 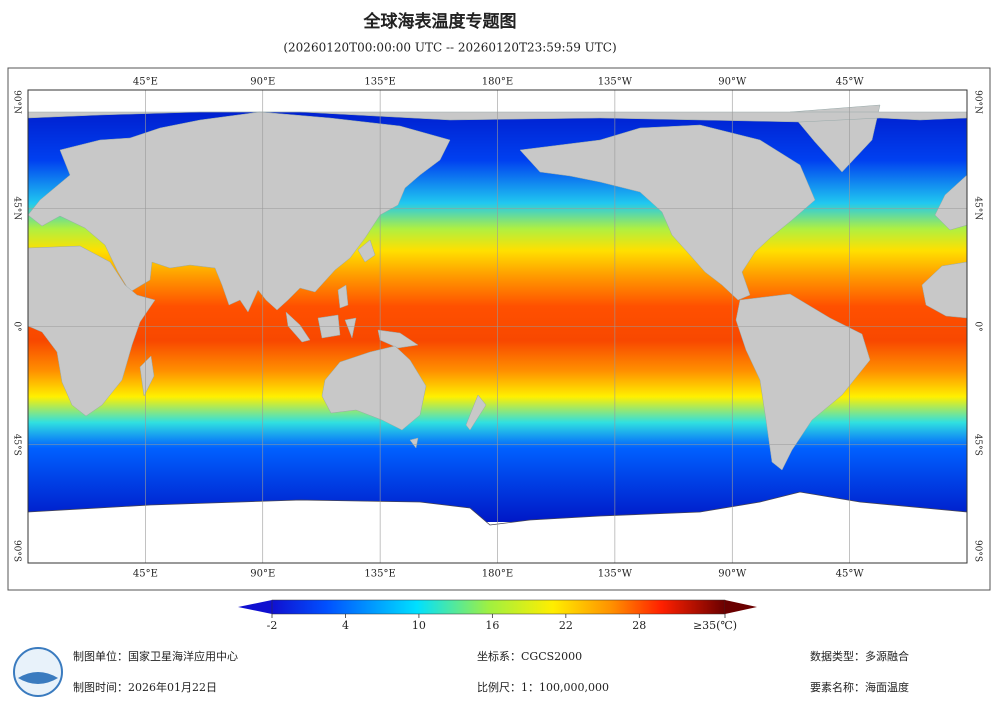 What do you see at coordinates (145, 687) in the screenshot?
I see `footer-date: 制图时间：2026年01月22日` at bounding box center [145, 687].